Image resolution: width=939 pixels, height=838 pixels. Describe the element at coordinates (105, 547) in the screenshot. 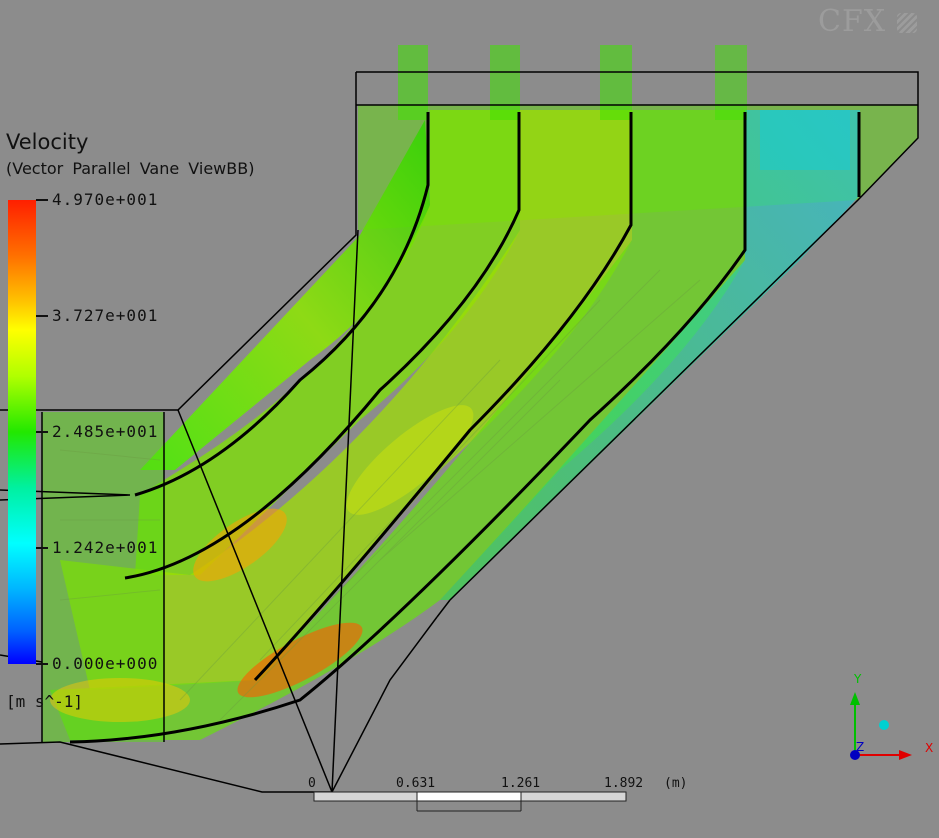

I see `legend-tick-label: 1.242e+001` at that location.